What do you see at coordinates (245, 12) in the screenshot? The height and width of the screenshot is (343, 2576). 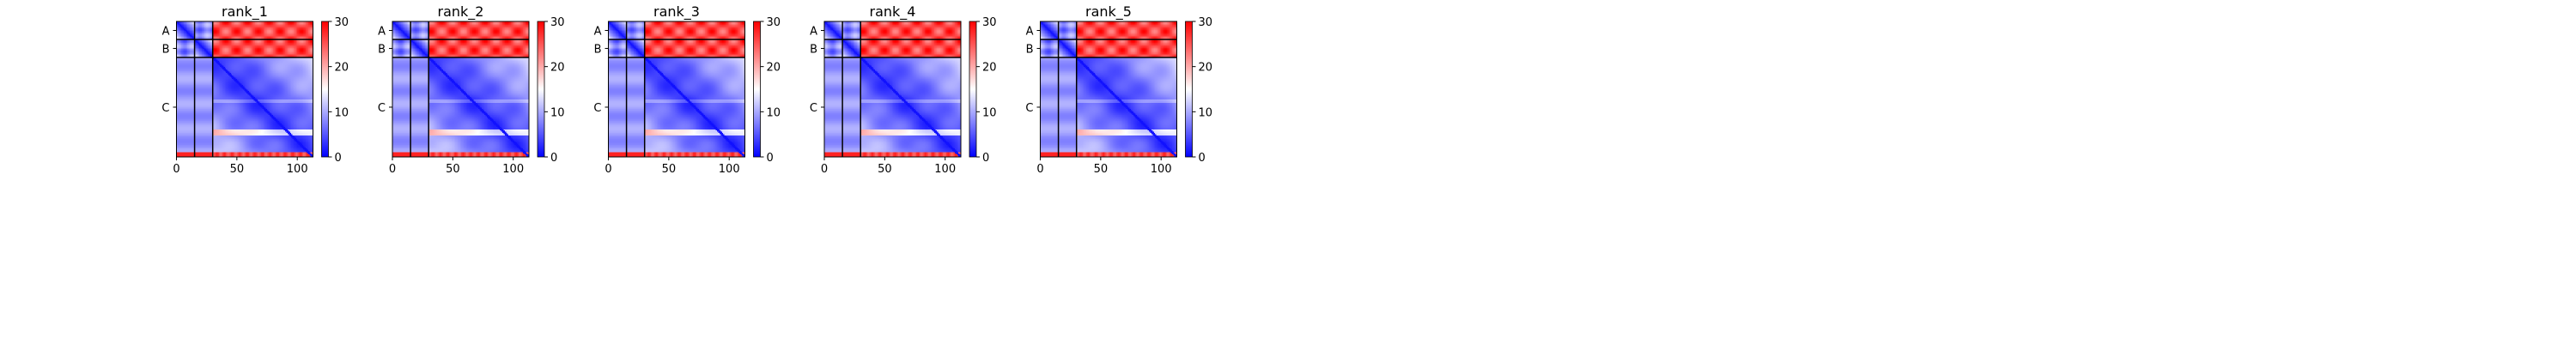 I see `panel-title: rank_1` at bounding box center [245, 12].